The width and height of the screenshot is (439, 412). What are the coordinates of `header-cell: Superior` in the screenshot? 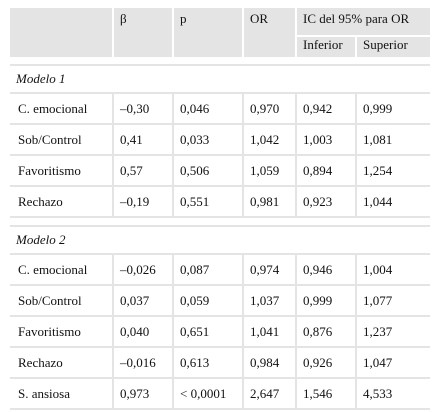 It's located at (393, 46).